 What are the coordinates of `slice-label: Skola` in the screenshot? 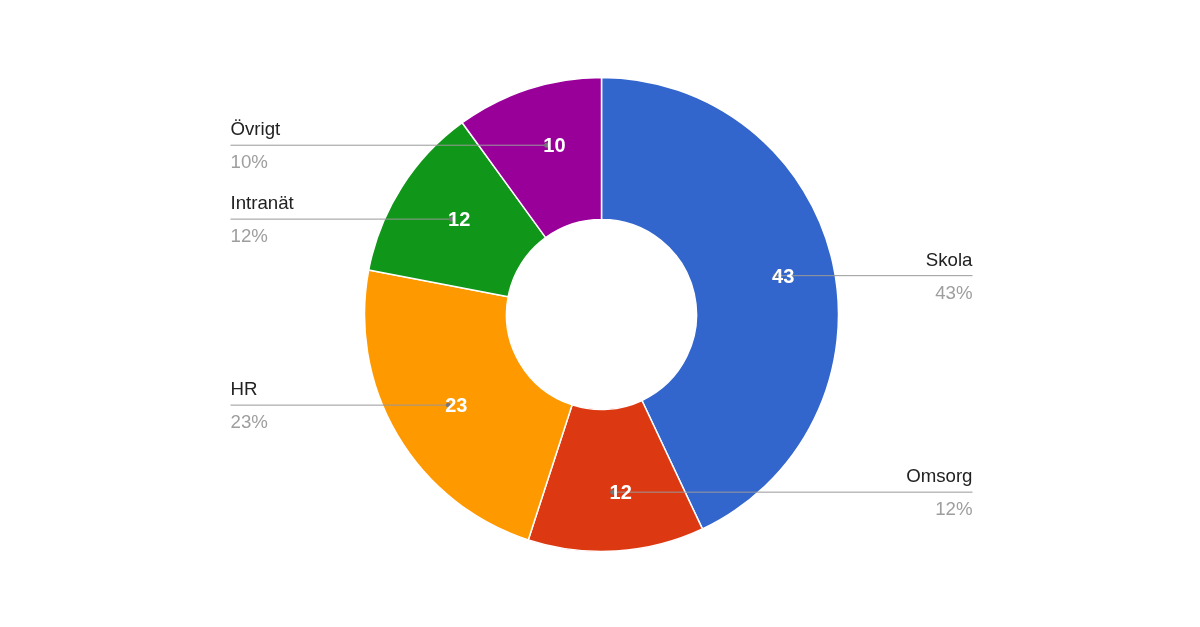 It's located at (949, 259).